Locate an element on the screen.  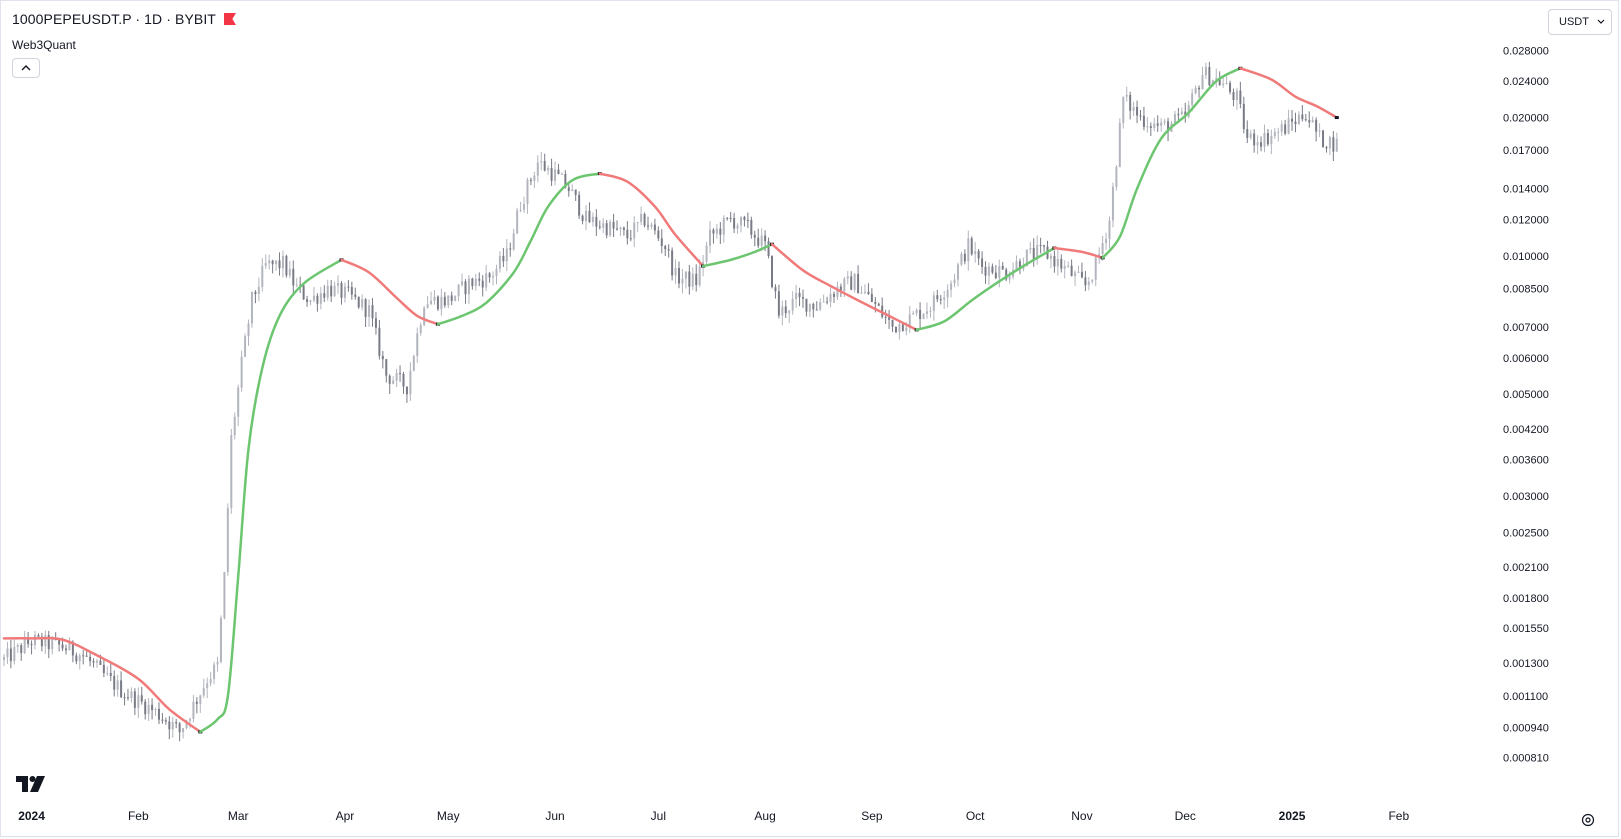
price-tick-label: 0.000810 is located at coordinates (1526, 758).